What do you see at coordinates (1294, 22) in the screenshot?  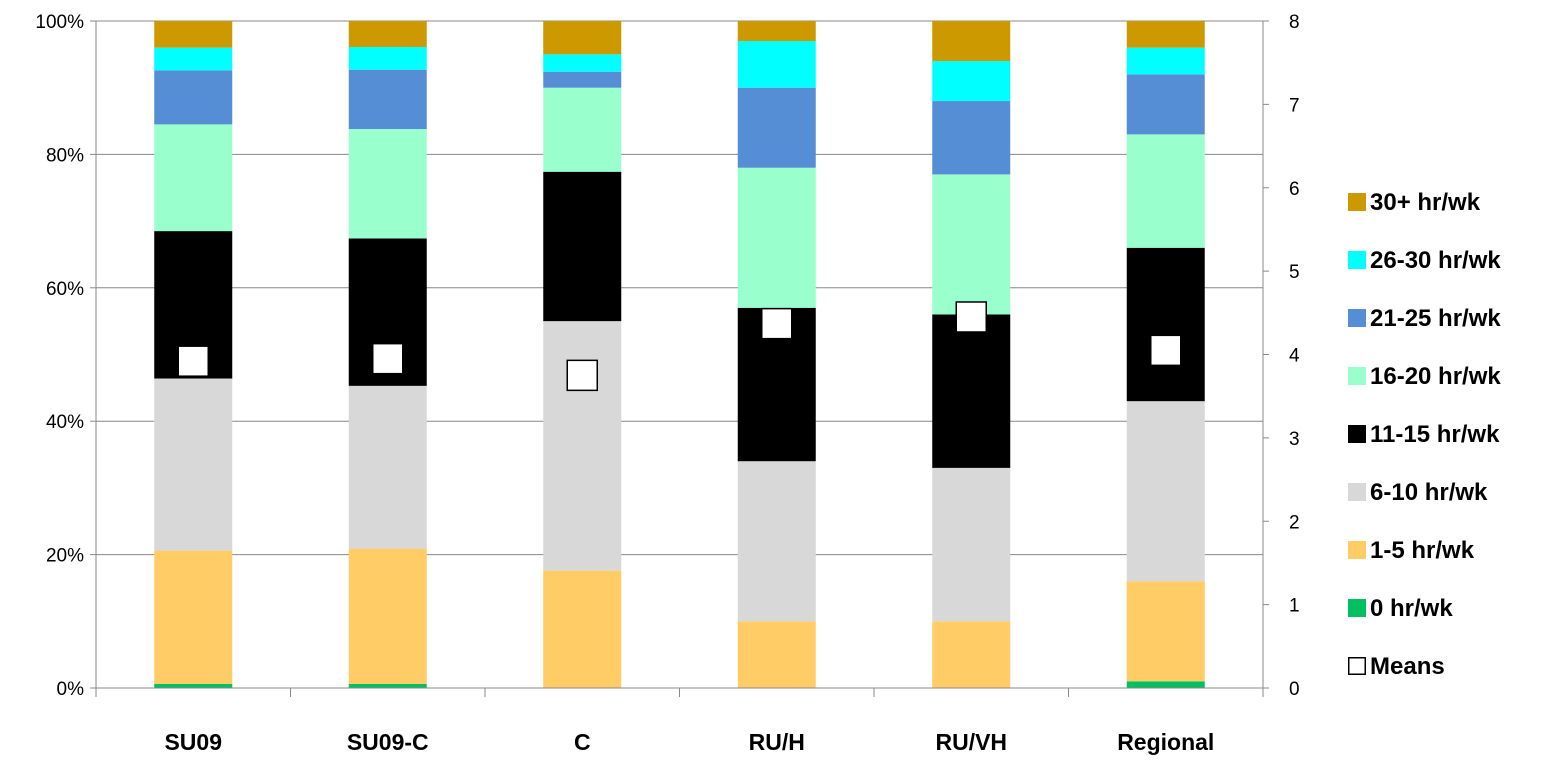 I see `y-right-tick-label: 8` at bounding box center [1294, 22].